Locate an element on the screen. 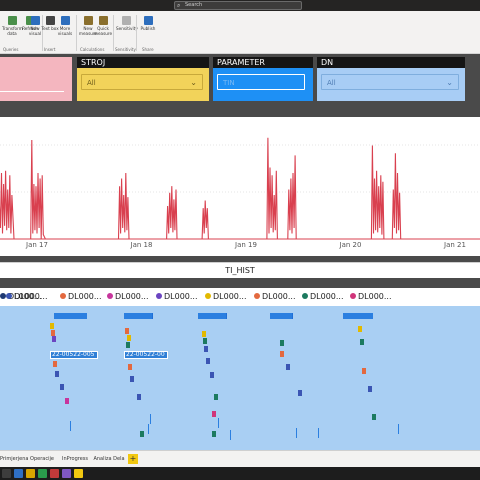  quick-measure-button: Quick measure is located at coordinates (103, 29).